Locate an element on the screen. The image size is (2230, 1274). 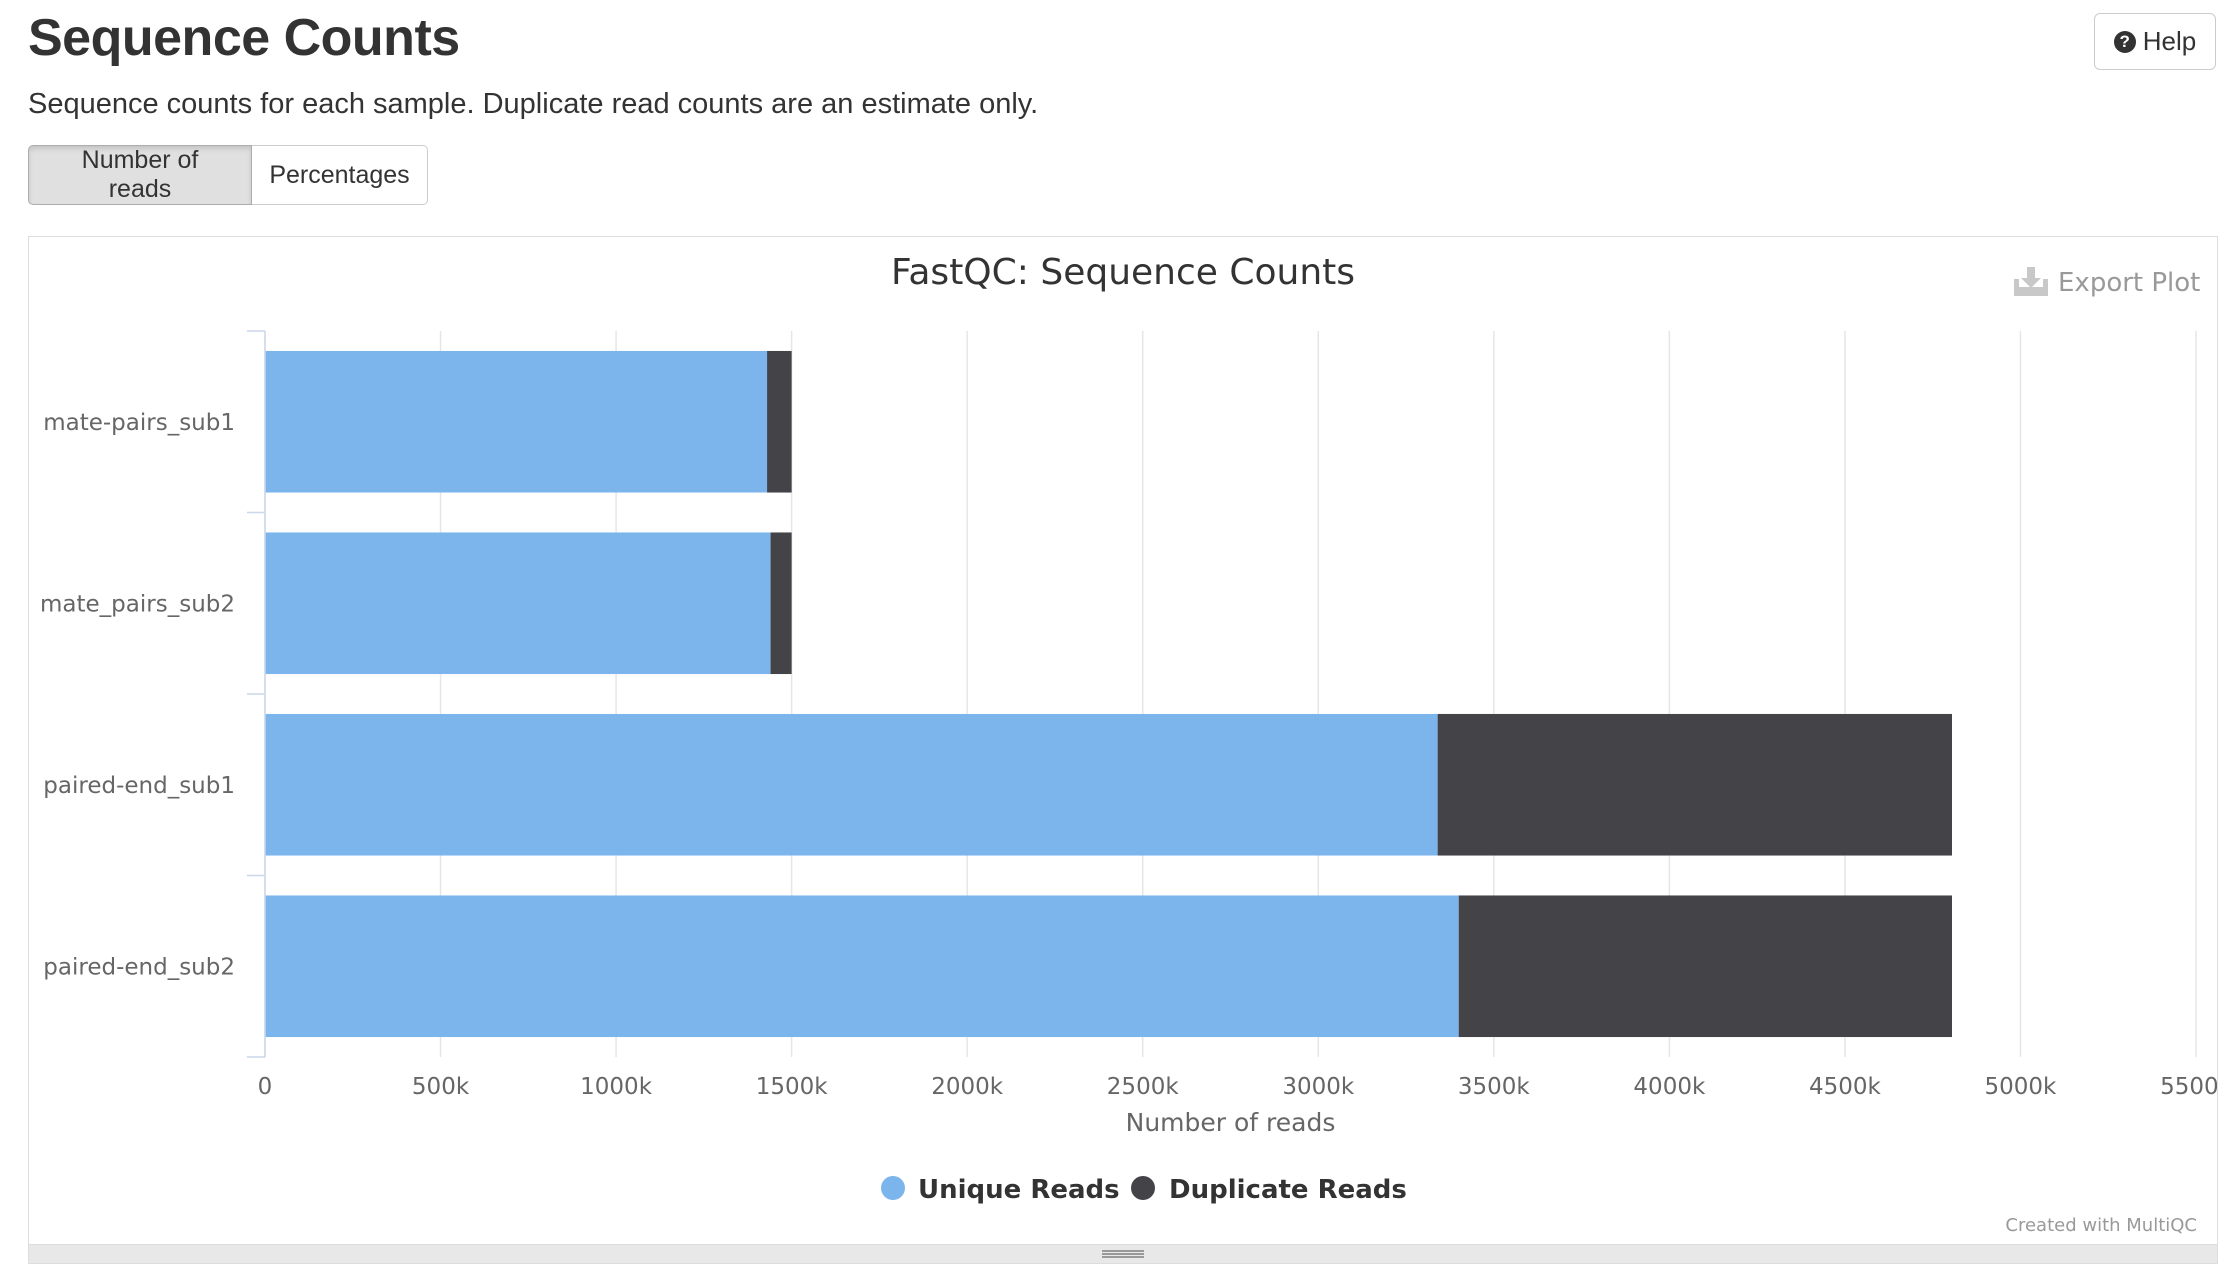
export-plot-button: Export Plot is located at coordinates (2107, 282).